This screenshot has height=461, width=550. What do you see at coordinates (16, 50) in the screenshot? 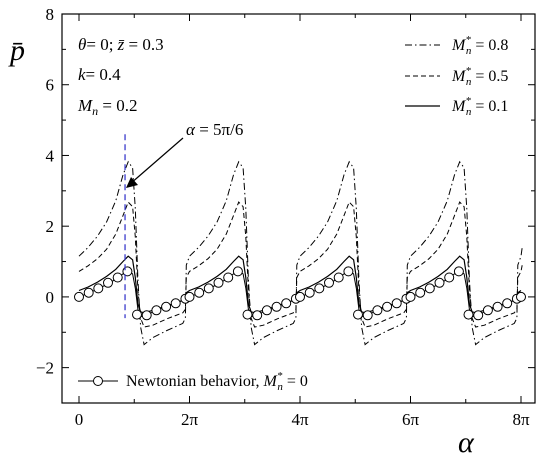
I see `y-axis-label: p̄` at bounding box center [16, 50].